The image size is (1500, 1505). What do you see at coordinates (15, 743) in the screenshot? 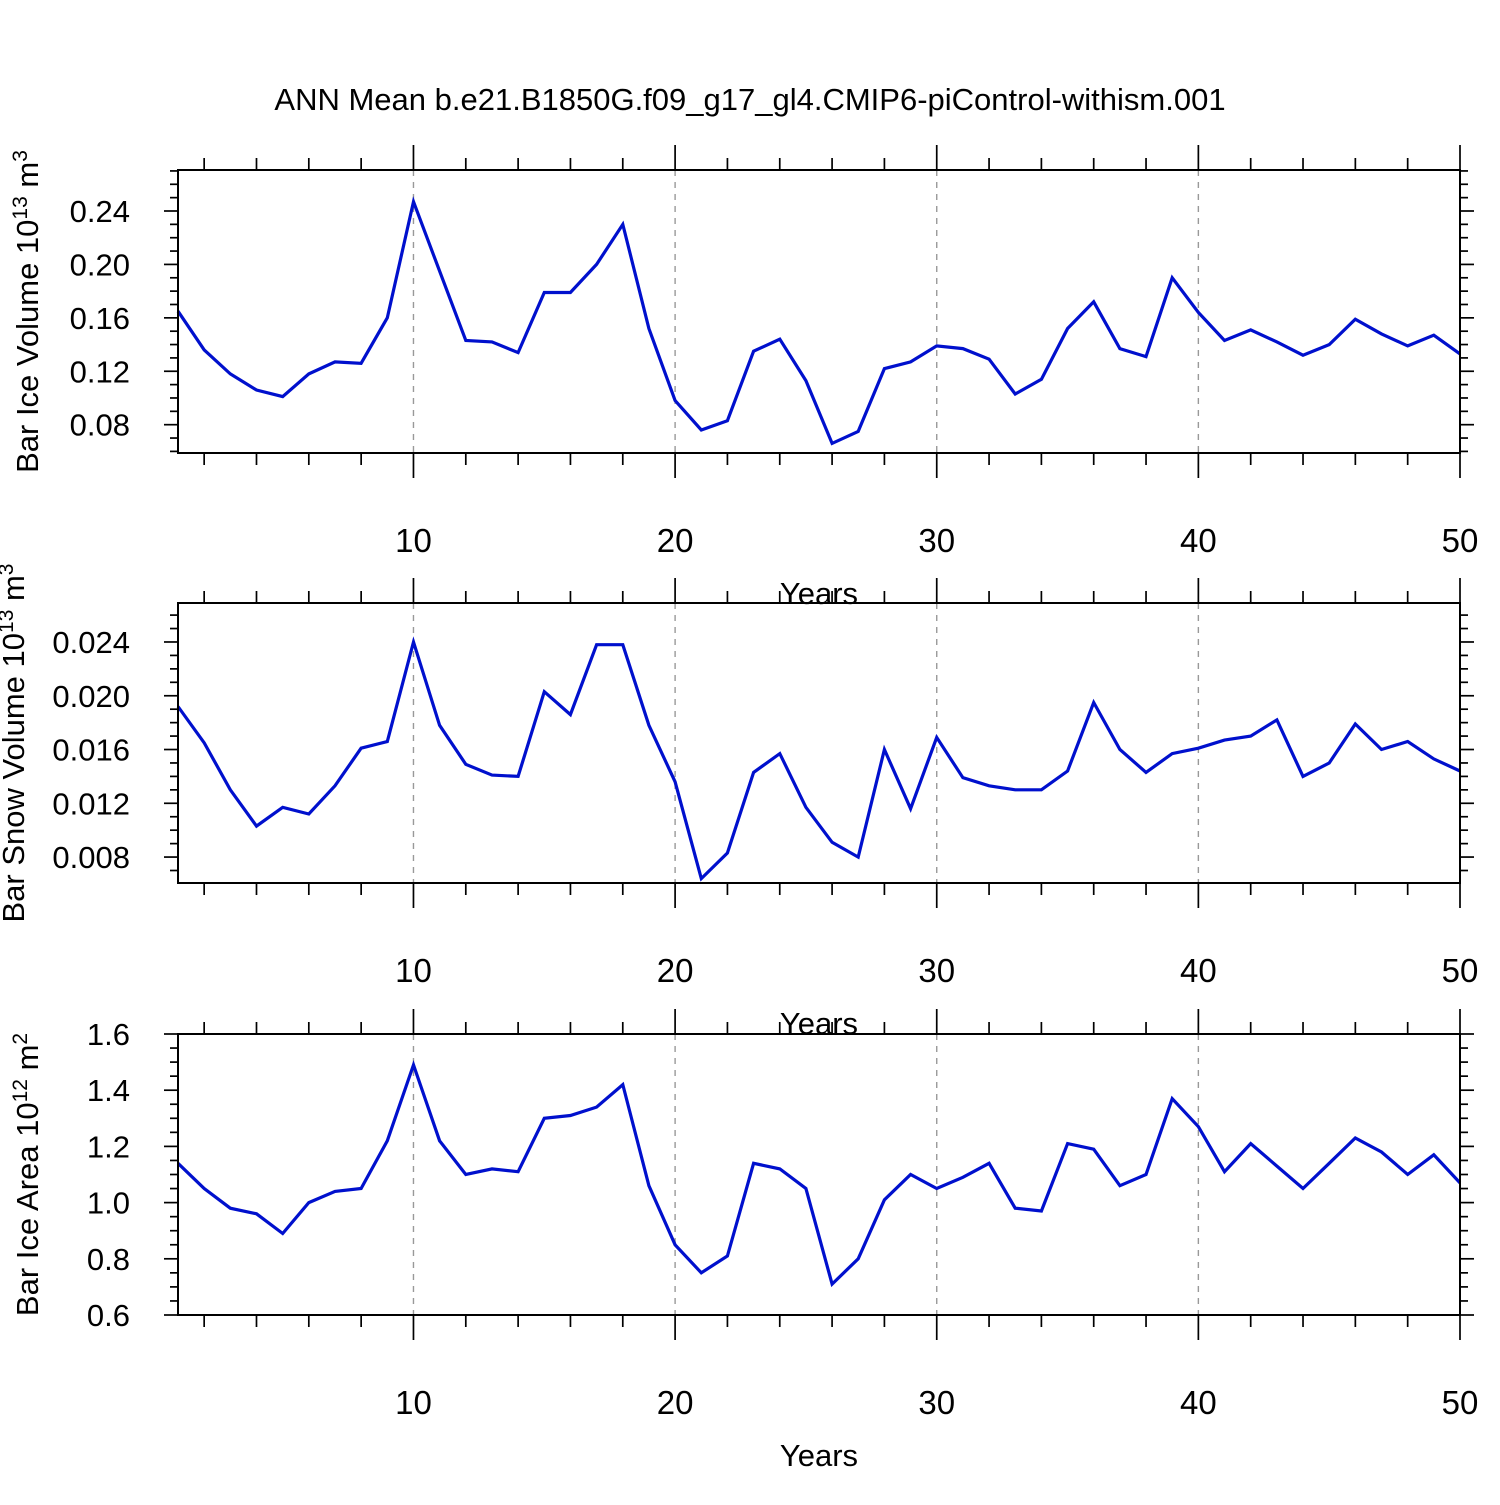
I see `y-axis-title: Bar Snow Volume 1013​ m3​` at bounding box center [15, 743].